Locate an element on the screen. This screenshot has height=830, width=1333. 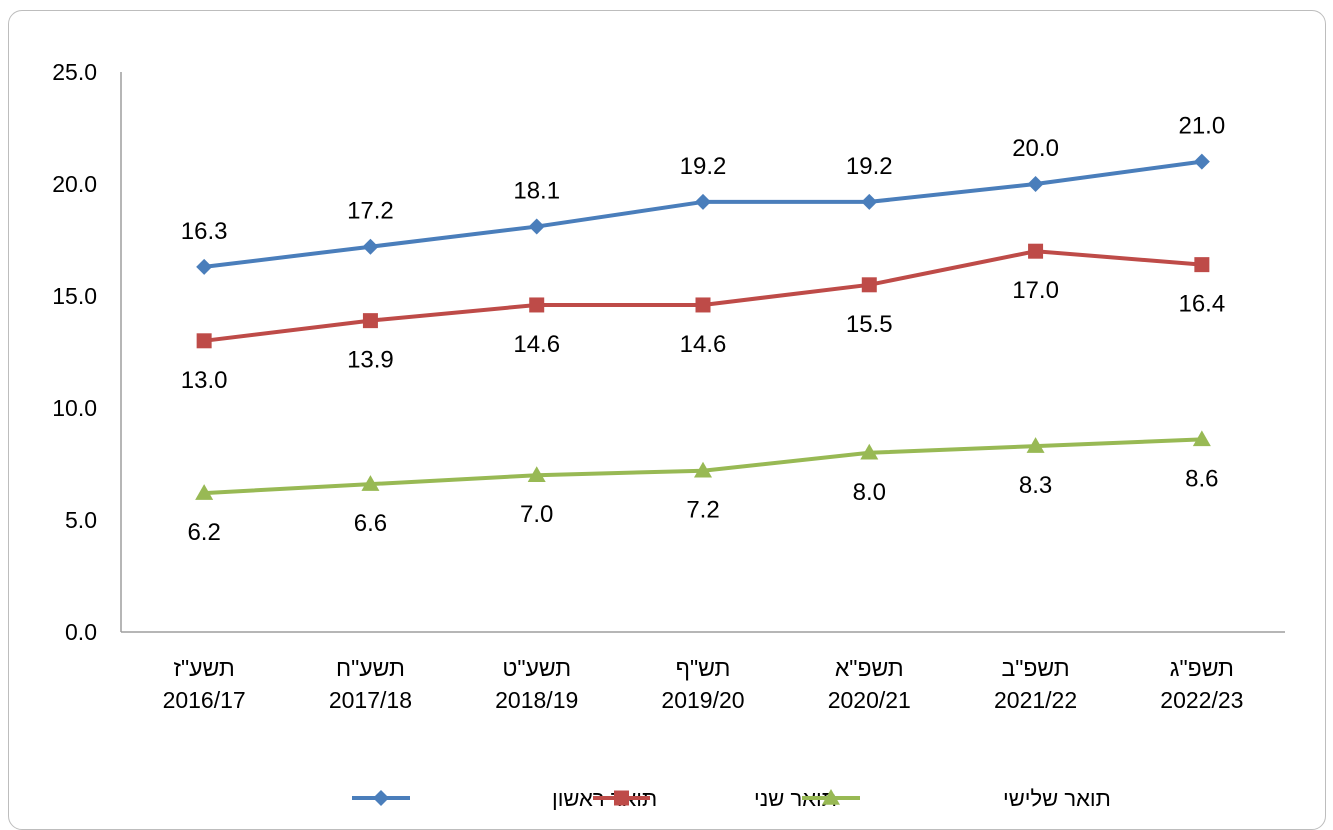
data-label: 15.5 is located at coordinates (869, 324).